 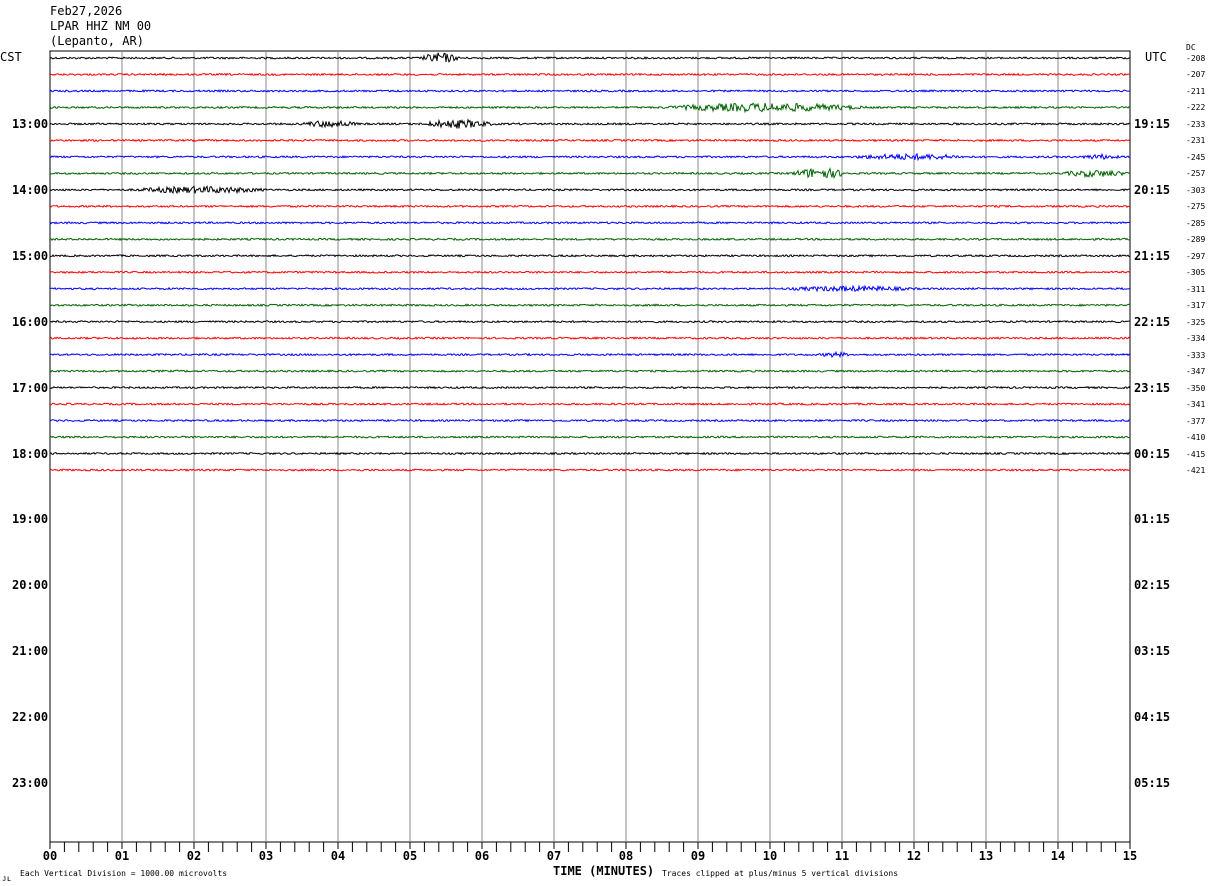 I want to click on utc-hour-label: 03:15, so click(x=1152, y=651).